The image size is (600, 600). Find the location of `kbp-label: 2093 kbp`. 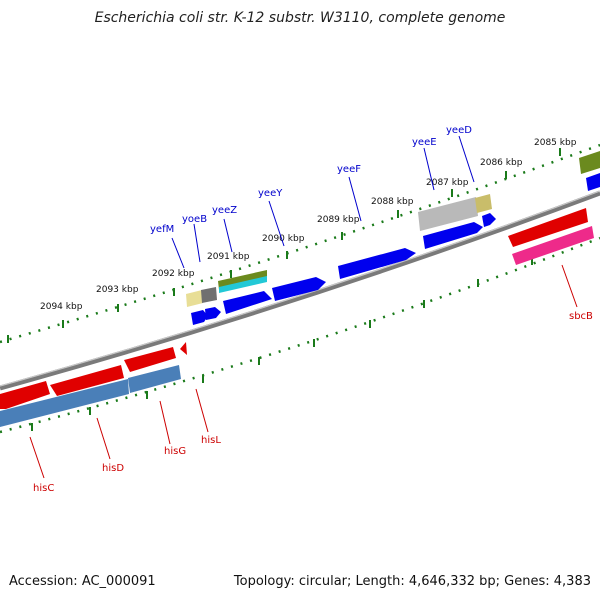

kbp-label: 2093 kbp is located at coordinates (117, 290).